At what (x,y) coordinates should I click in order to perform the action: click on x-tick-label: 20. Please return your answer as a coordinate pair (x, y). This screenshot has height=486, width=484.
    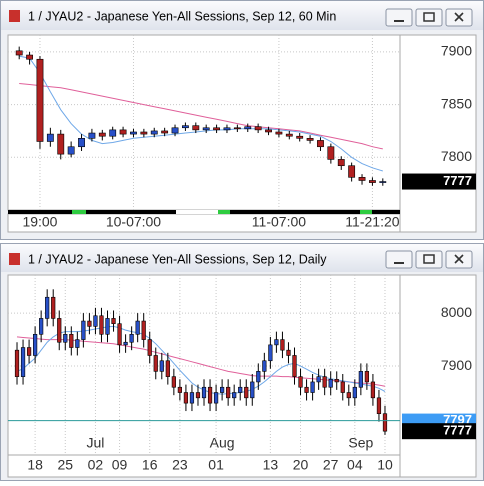
    Looking at the image, I should click on (301, 465).